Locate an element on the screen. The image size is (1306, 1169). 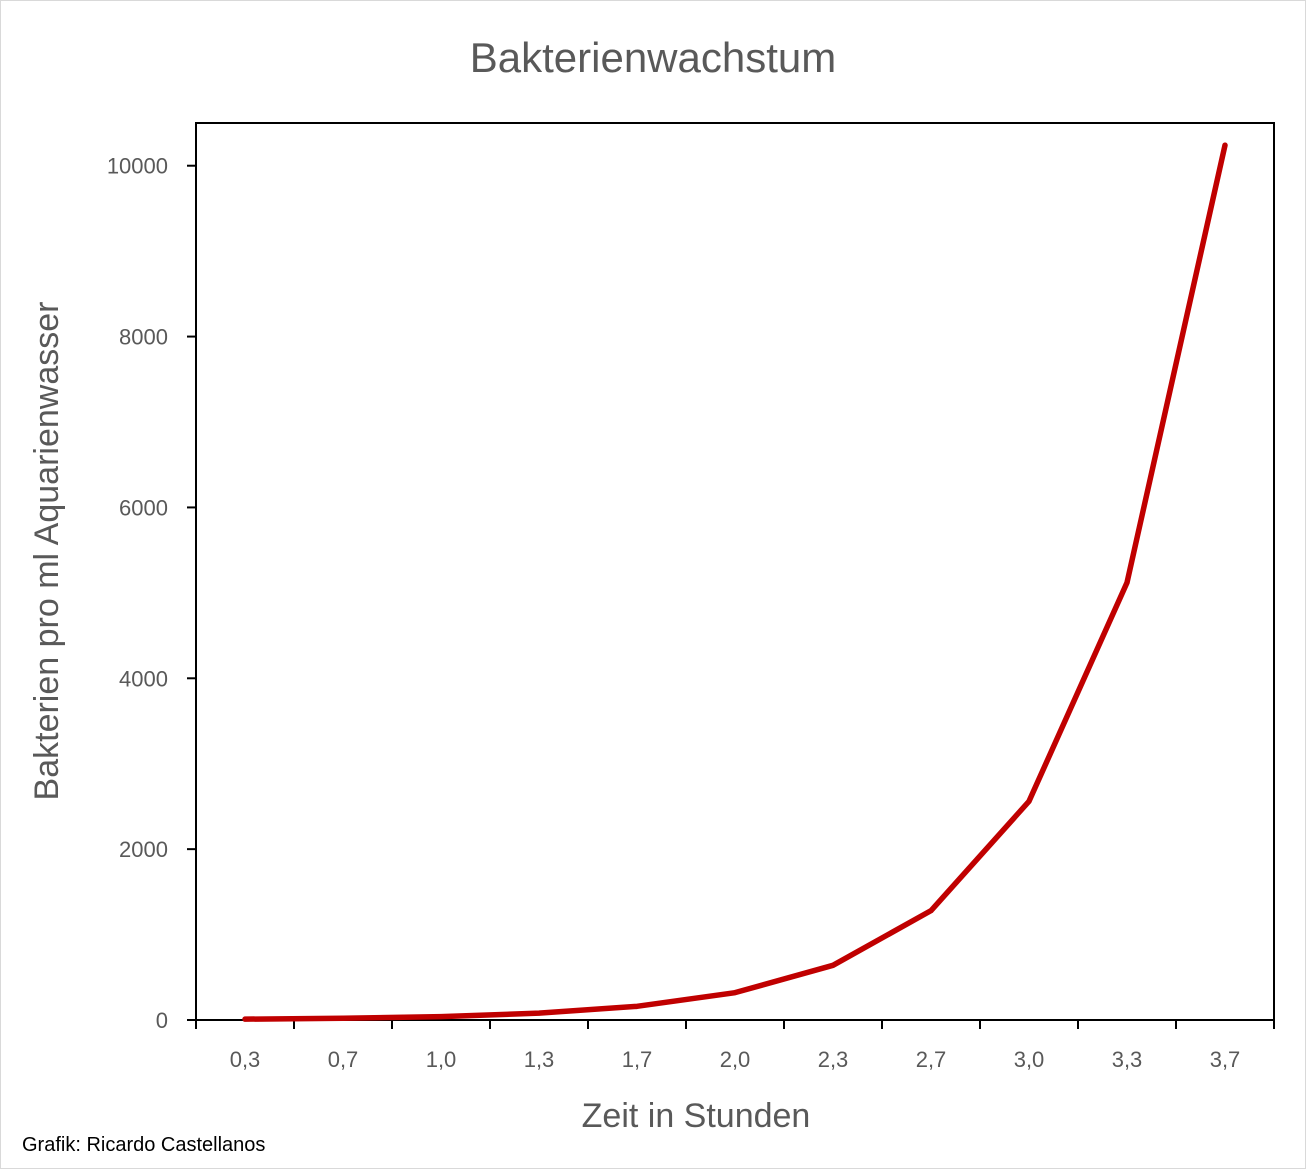
y-tick-label: 2000 is located at coordinates (143, 849).